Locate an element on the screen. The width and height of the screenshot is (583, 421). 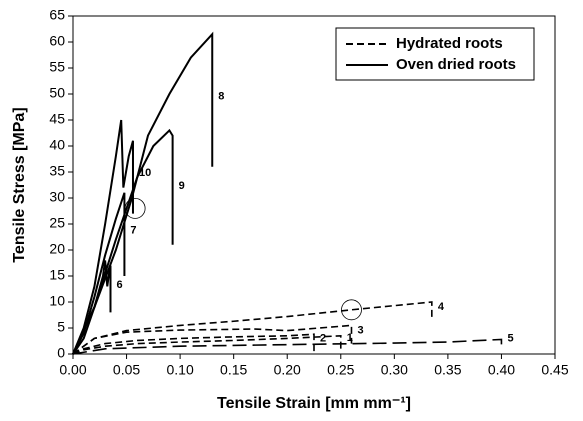
y-tick-label: 10 is located at coordinates (57, 301).